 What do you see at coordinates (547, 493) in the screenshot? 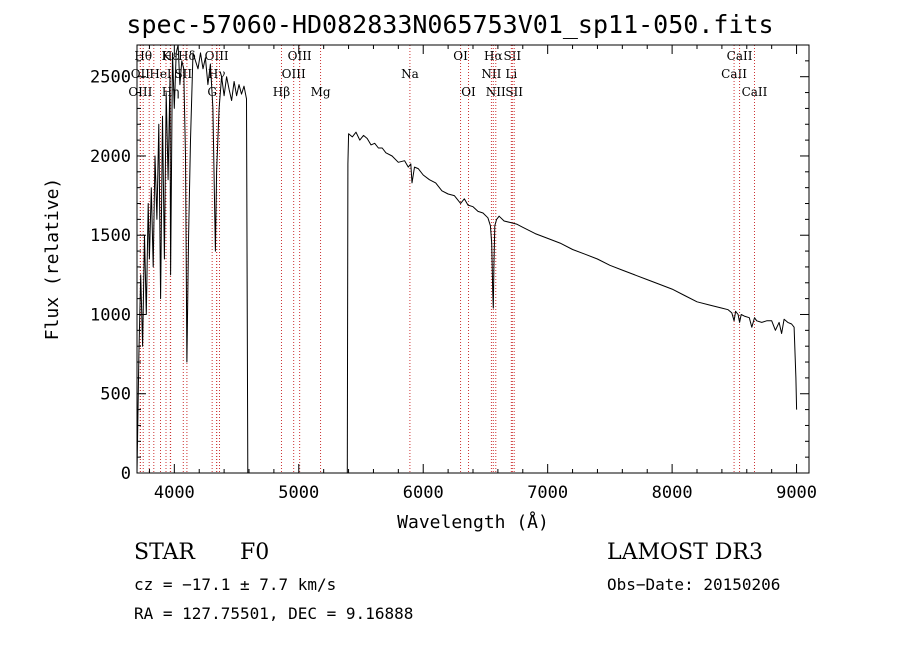
I see `x-tick-label: 7000` at bounding box center [547, 493].